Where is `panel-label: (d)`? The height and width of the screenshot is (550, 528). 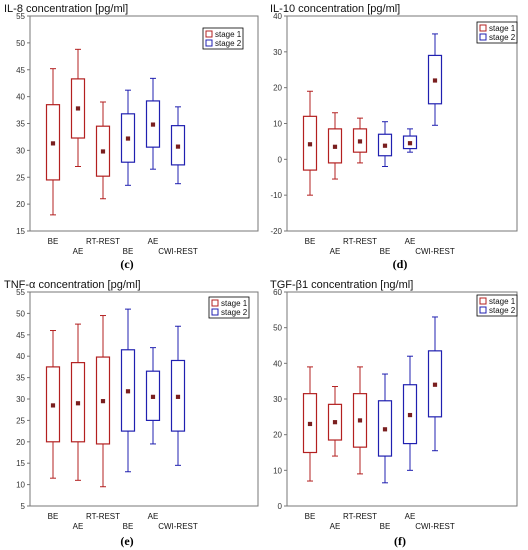 panel-label: (d) is located at coordinates (400, 264).